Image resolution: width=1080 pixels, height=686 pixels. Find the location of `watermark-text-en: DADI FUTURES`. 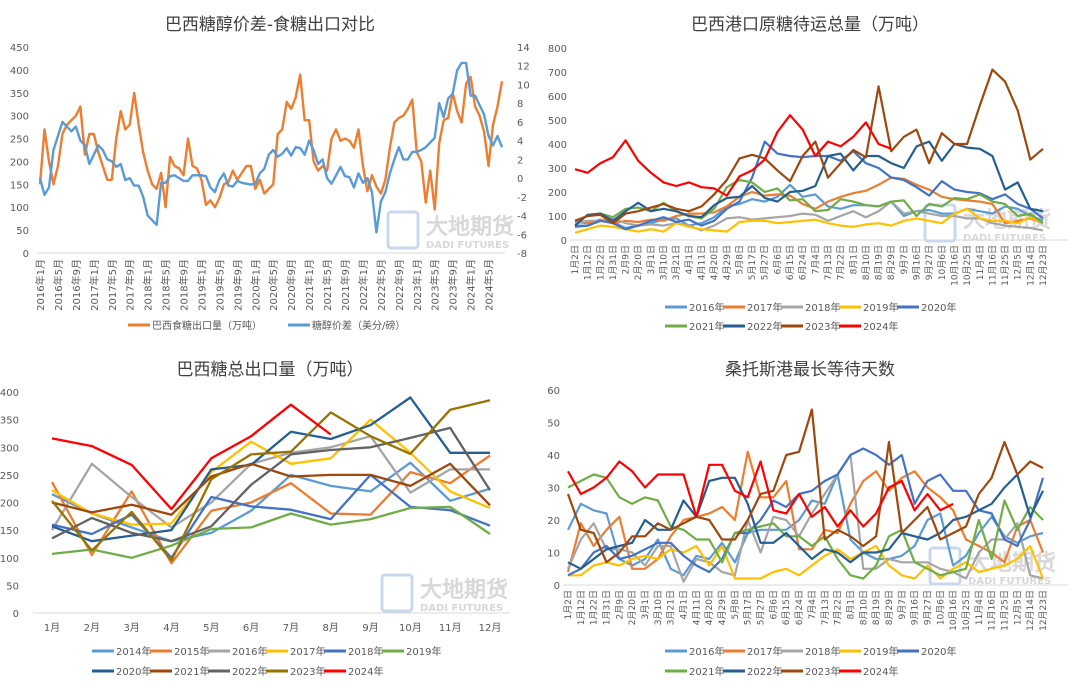

watermark-text-en: DADI FUTURES is located at coordinates (1004, 238).